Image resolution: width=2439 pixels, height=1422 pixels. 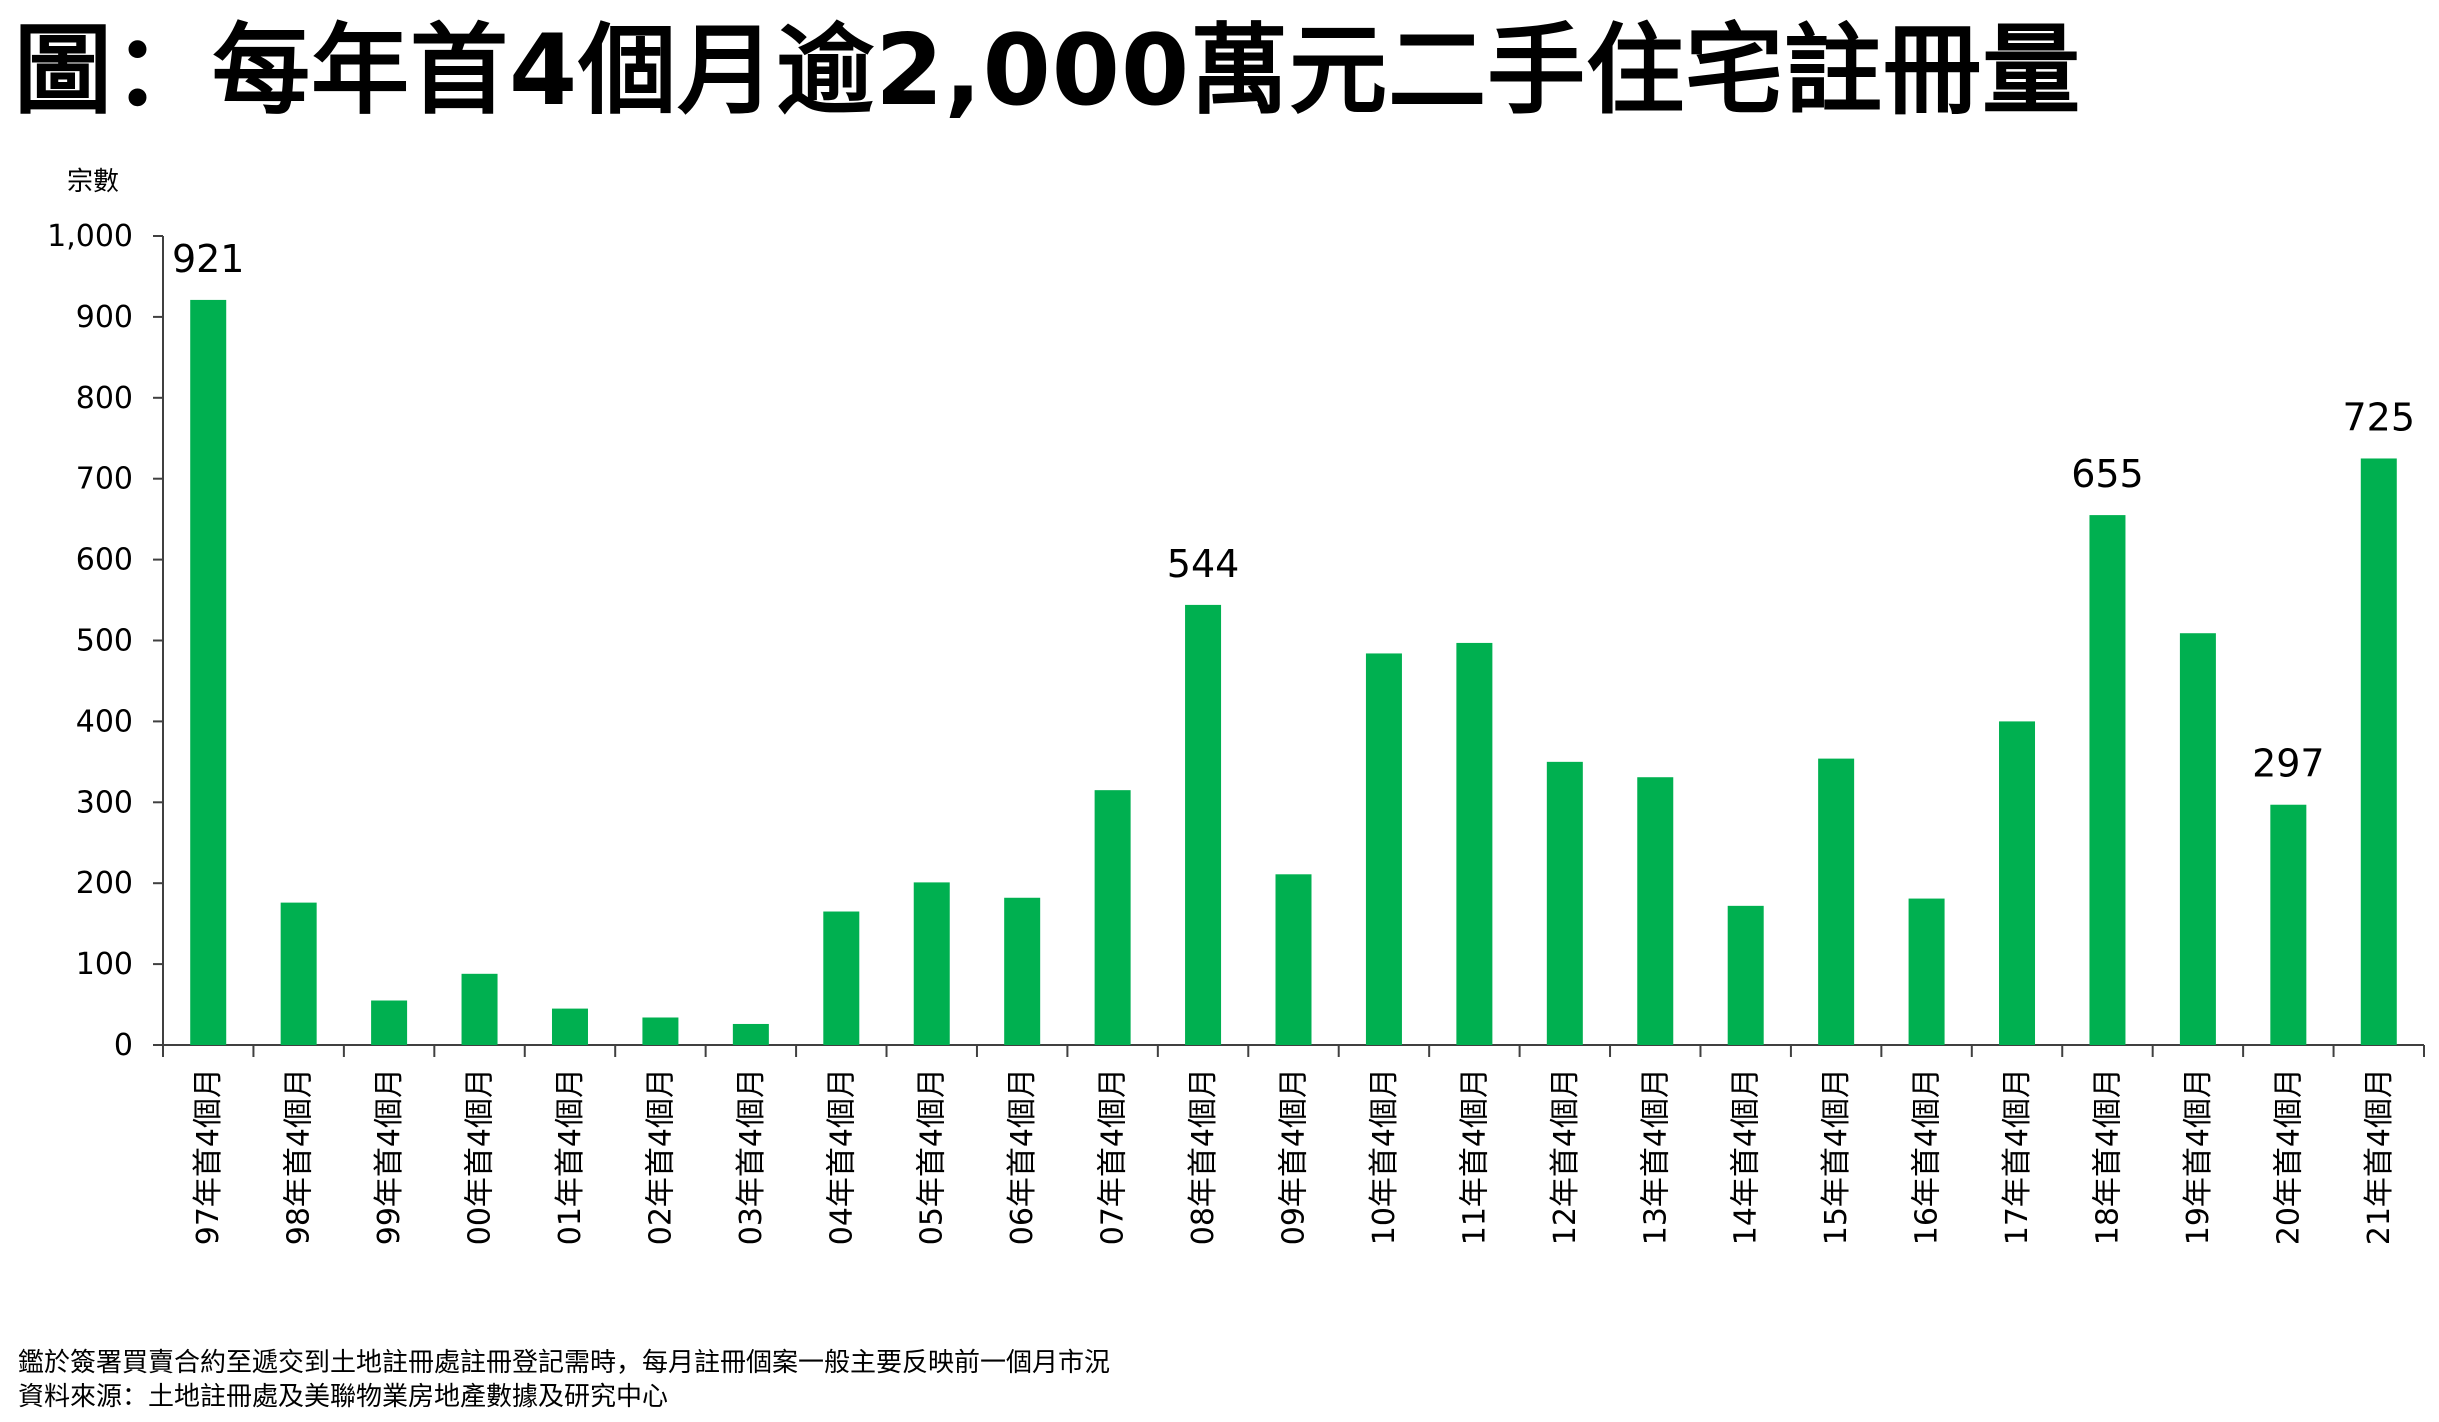 What do you see at coordinates (104, 883) in the screenshot?
I see `y-tick-label: 200` at bounding box center [104, 883].